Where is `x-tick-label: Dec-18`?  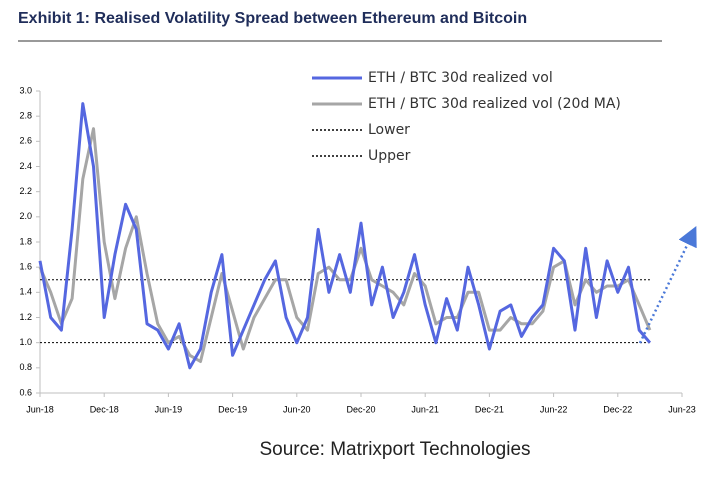
x-tick-label: Dec-18 is located at coordinates (104, 409).